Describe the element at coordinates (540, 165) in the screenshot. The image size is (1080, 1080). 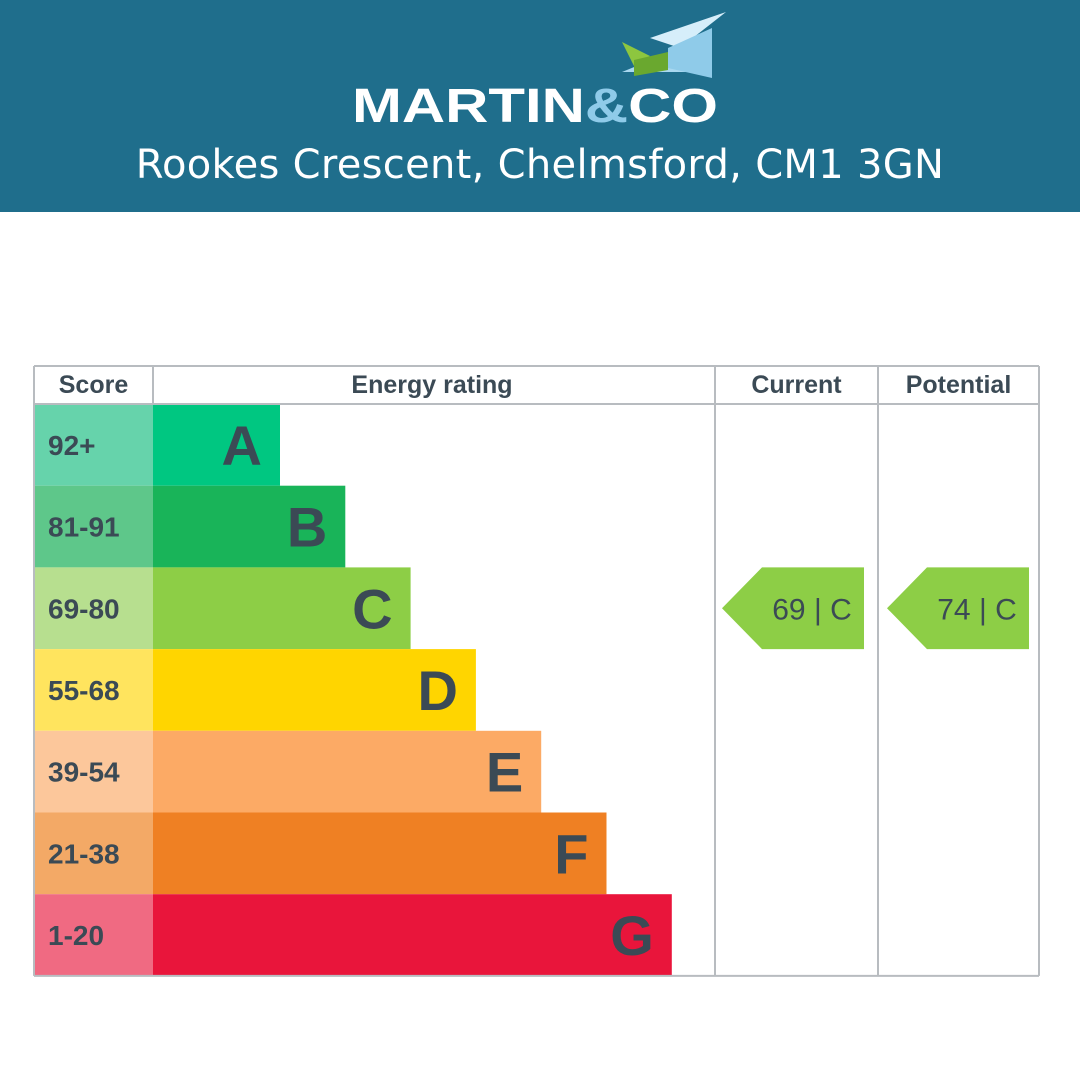
I see `property-address: Rookes Crescent, Chelmsford, CM1 3GN` at that location.